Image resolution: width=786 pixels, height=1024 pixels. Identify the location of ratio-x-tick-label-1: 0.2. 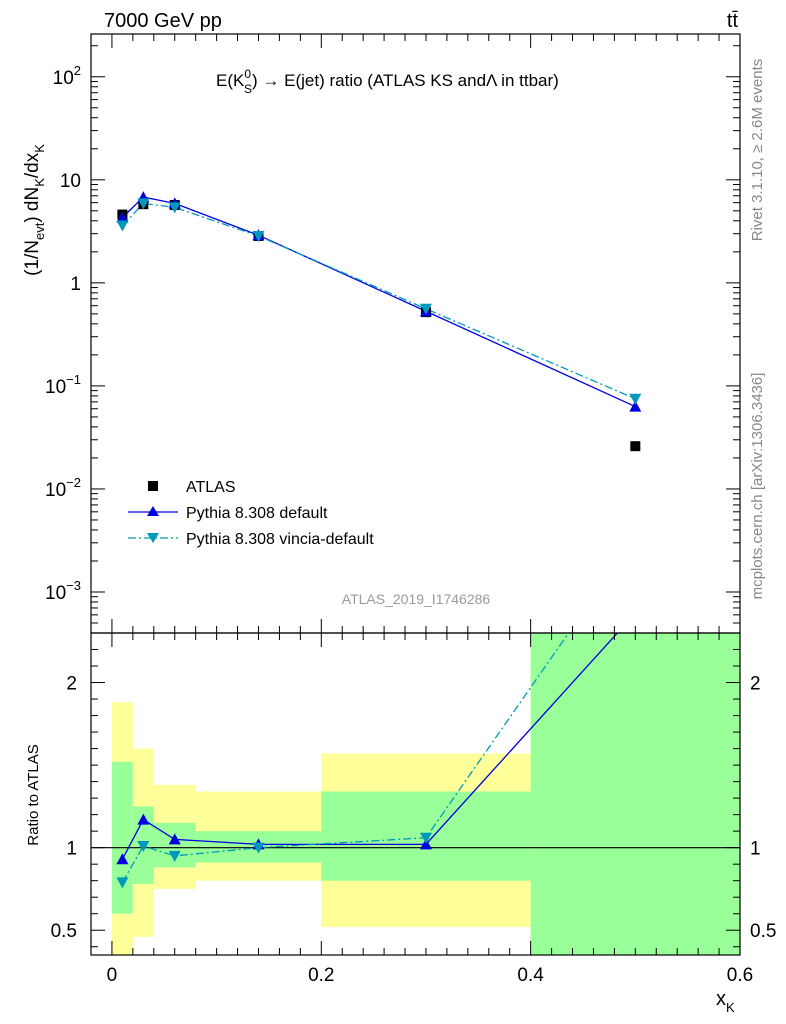
(321, 975).